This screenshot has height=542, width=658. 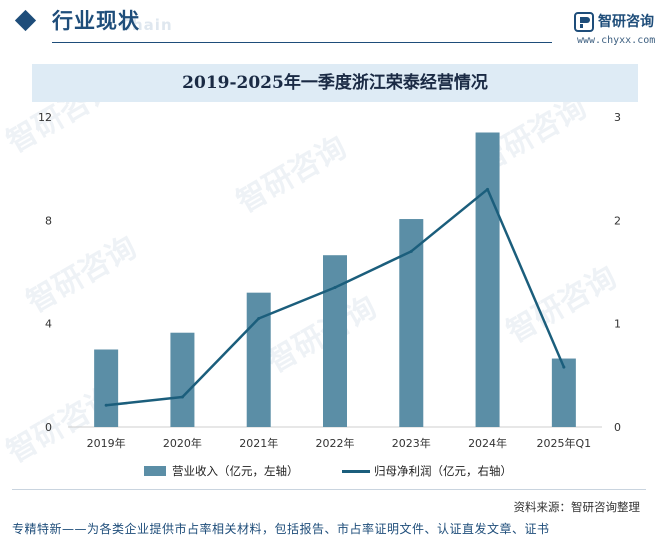 I want to click on diamond-icon, so click(x=25, y=20).